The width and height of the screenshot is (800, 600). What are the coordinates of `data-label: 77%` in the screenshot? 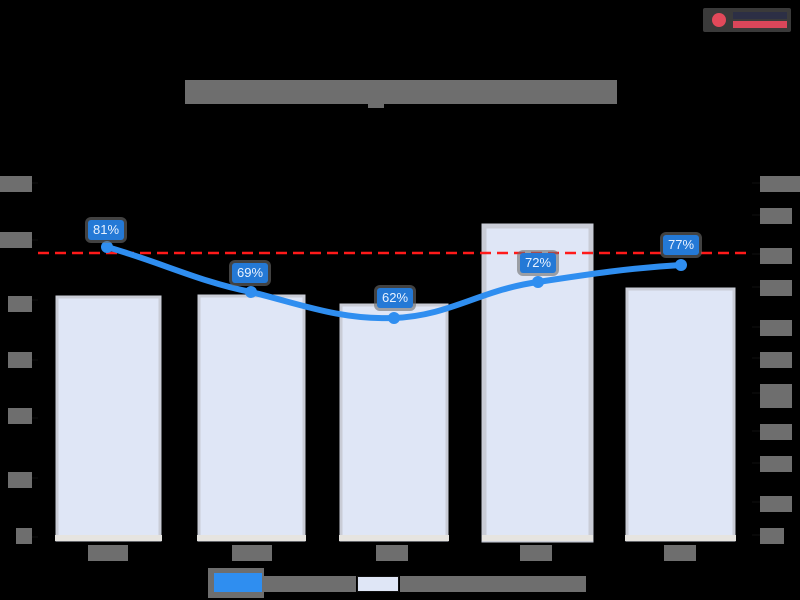 It's located at (681, 245).